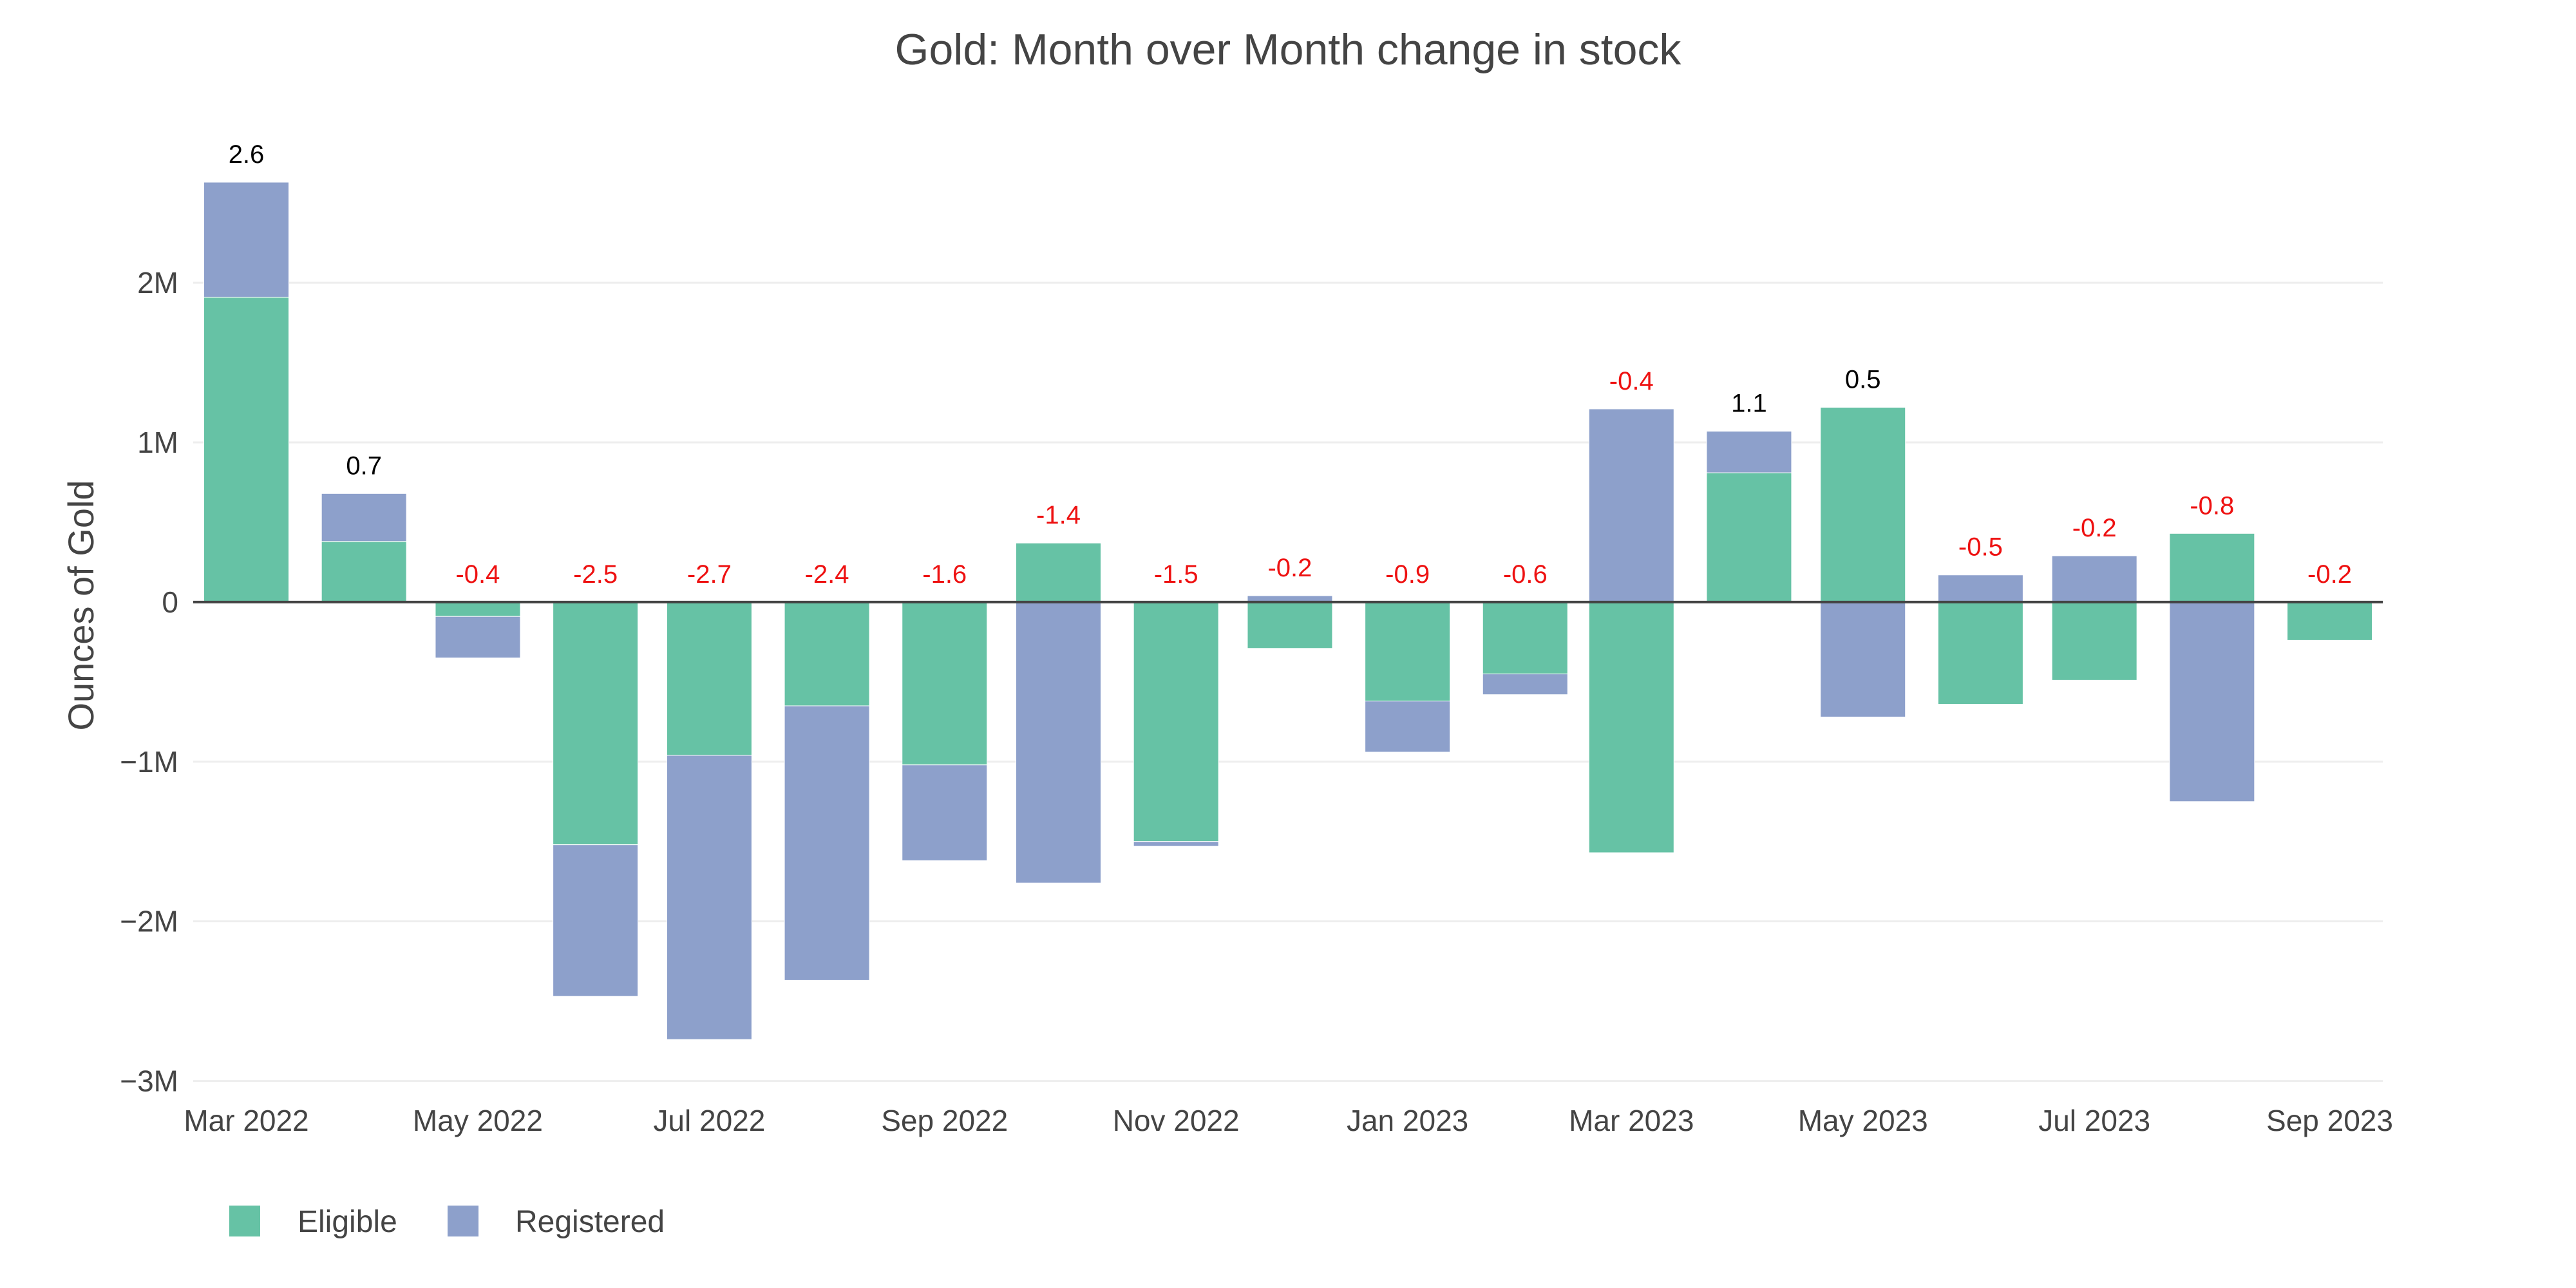 The image size is (2576, 1288). What do you see at coordinates (827, 574) in the screenshot?
I see `bar-total-label: -2.4` at bounding box center [827, 574].